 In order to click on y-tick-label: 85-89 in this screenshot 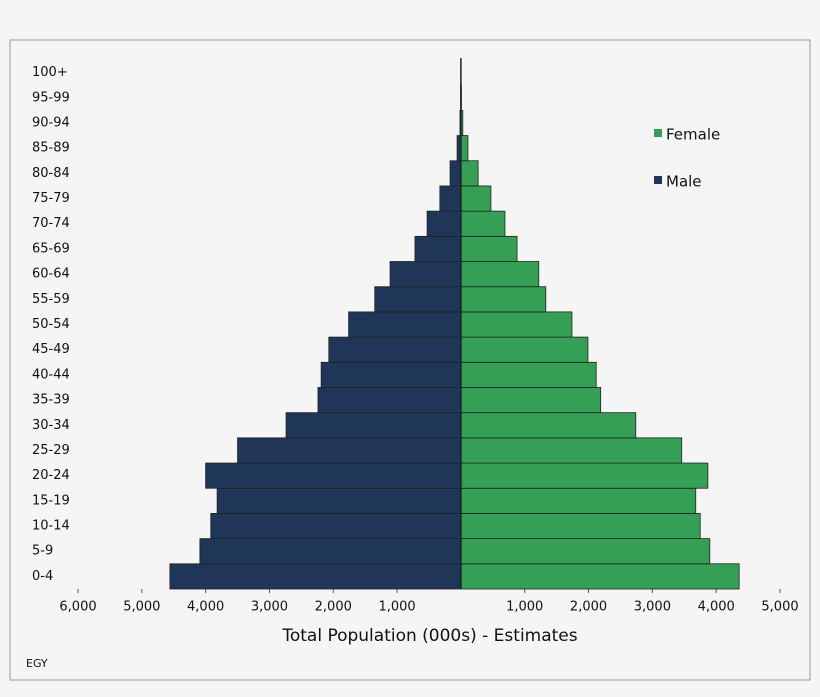, I will do `click(51, 148)`.